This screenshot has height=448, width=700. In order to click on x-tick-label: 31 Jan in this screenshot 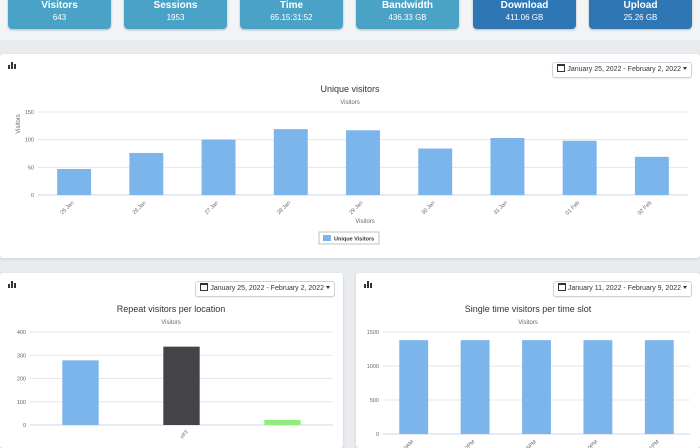, I will do `click(501, 208)`.